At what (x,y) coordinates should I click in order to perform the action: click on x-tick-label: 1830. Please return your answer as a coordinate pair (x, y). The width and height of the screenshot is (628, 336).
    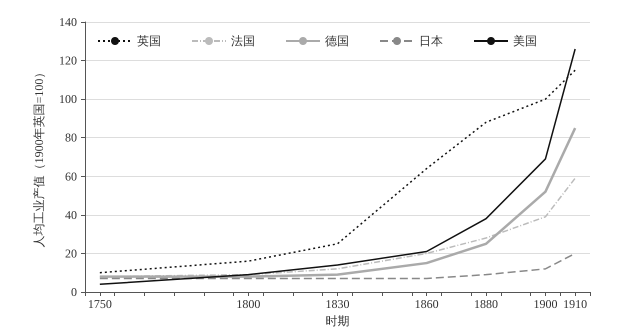
    Looking at the image, I should click on (338, 304).